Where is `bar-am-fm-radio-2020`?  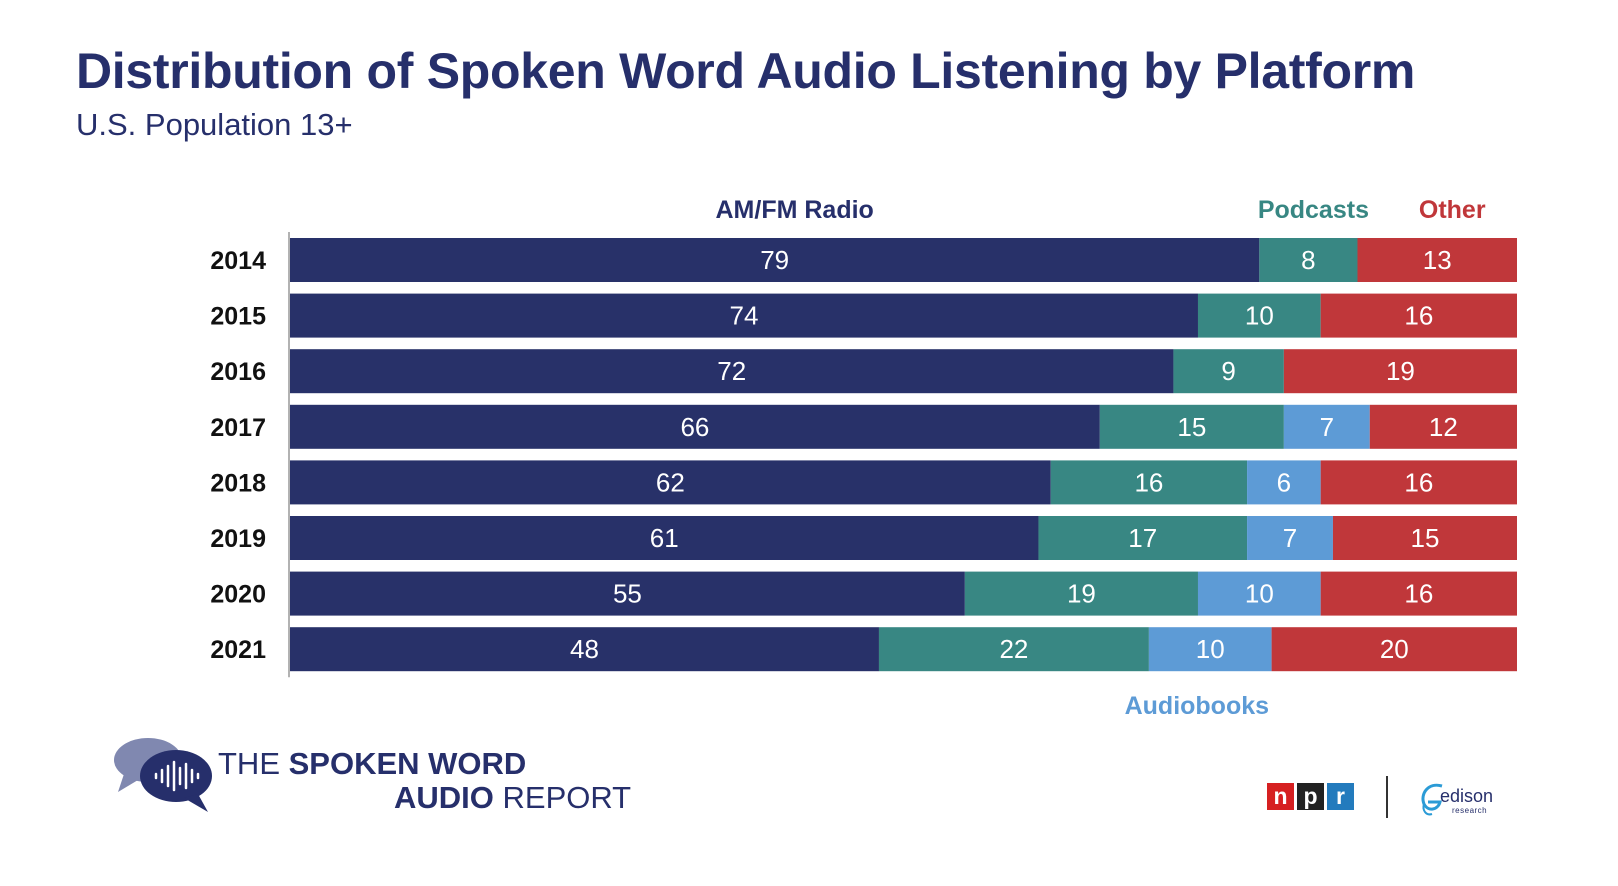 bar-am-fm-radio-2020 is located at coordinates (627, 593).